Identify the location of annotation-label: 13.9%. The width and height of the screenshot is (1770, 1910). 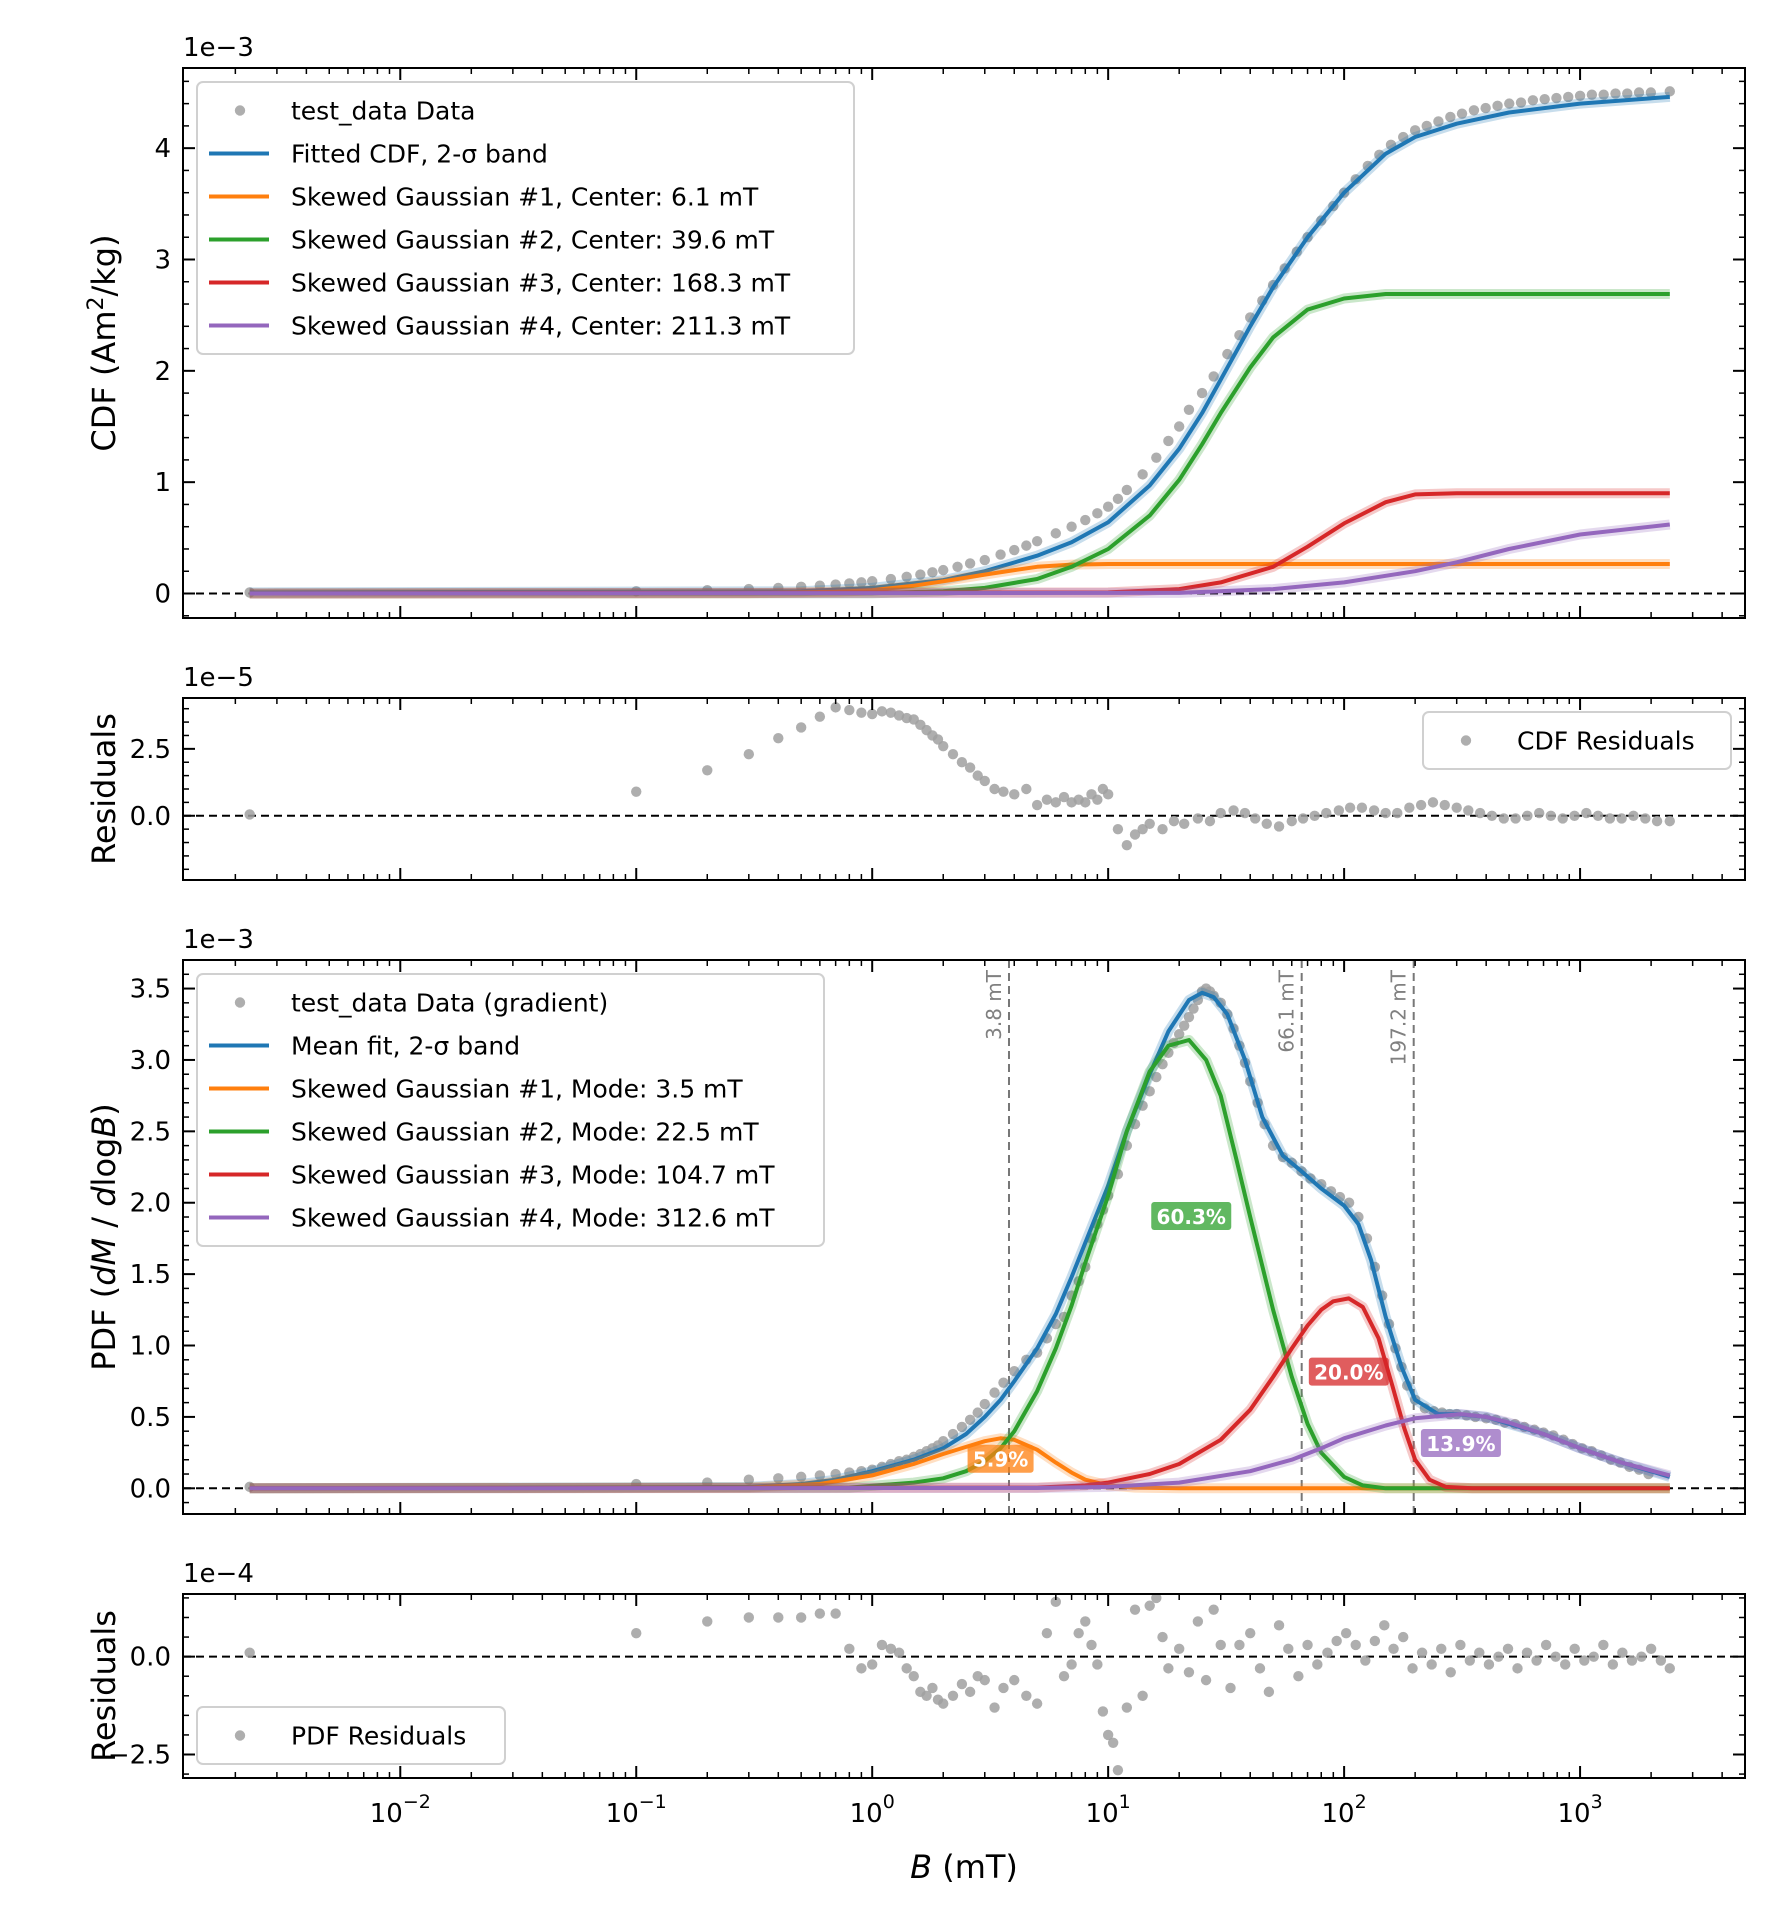
(1460, 1444).